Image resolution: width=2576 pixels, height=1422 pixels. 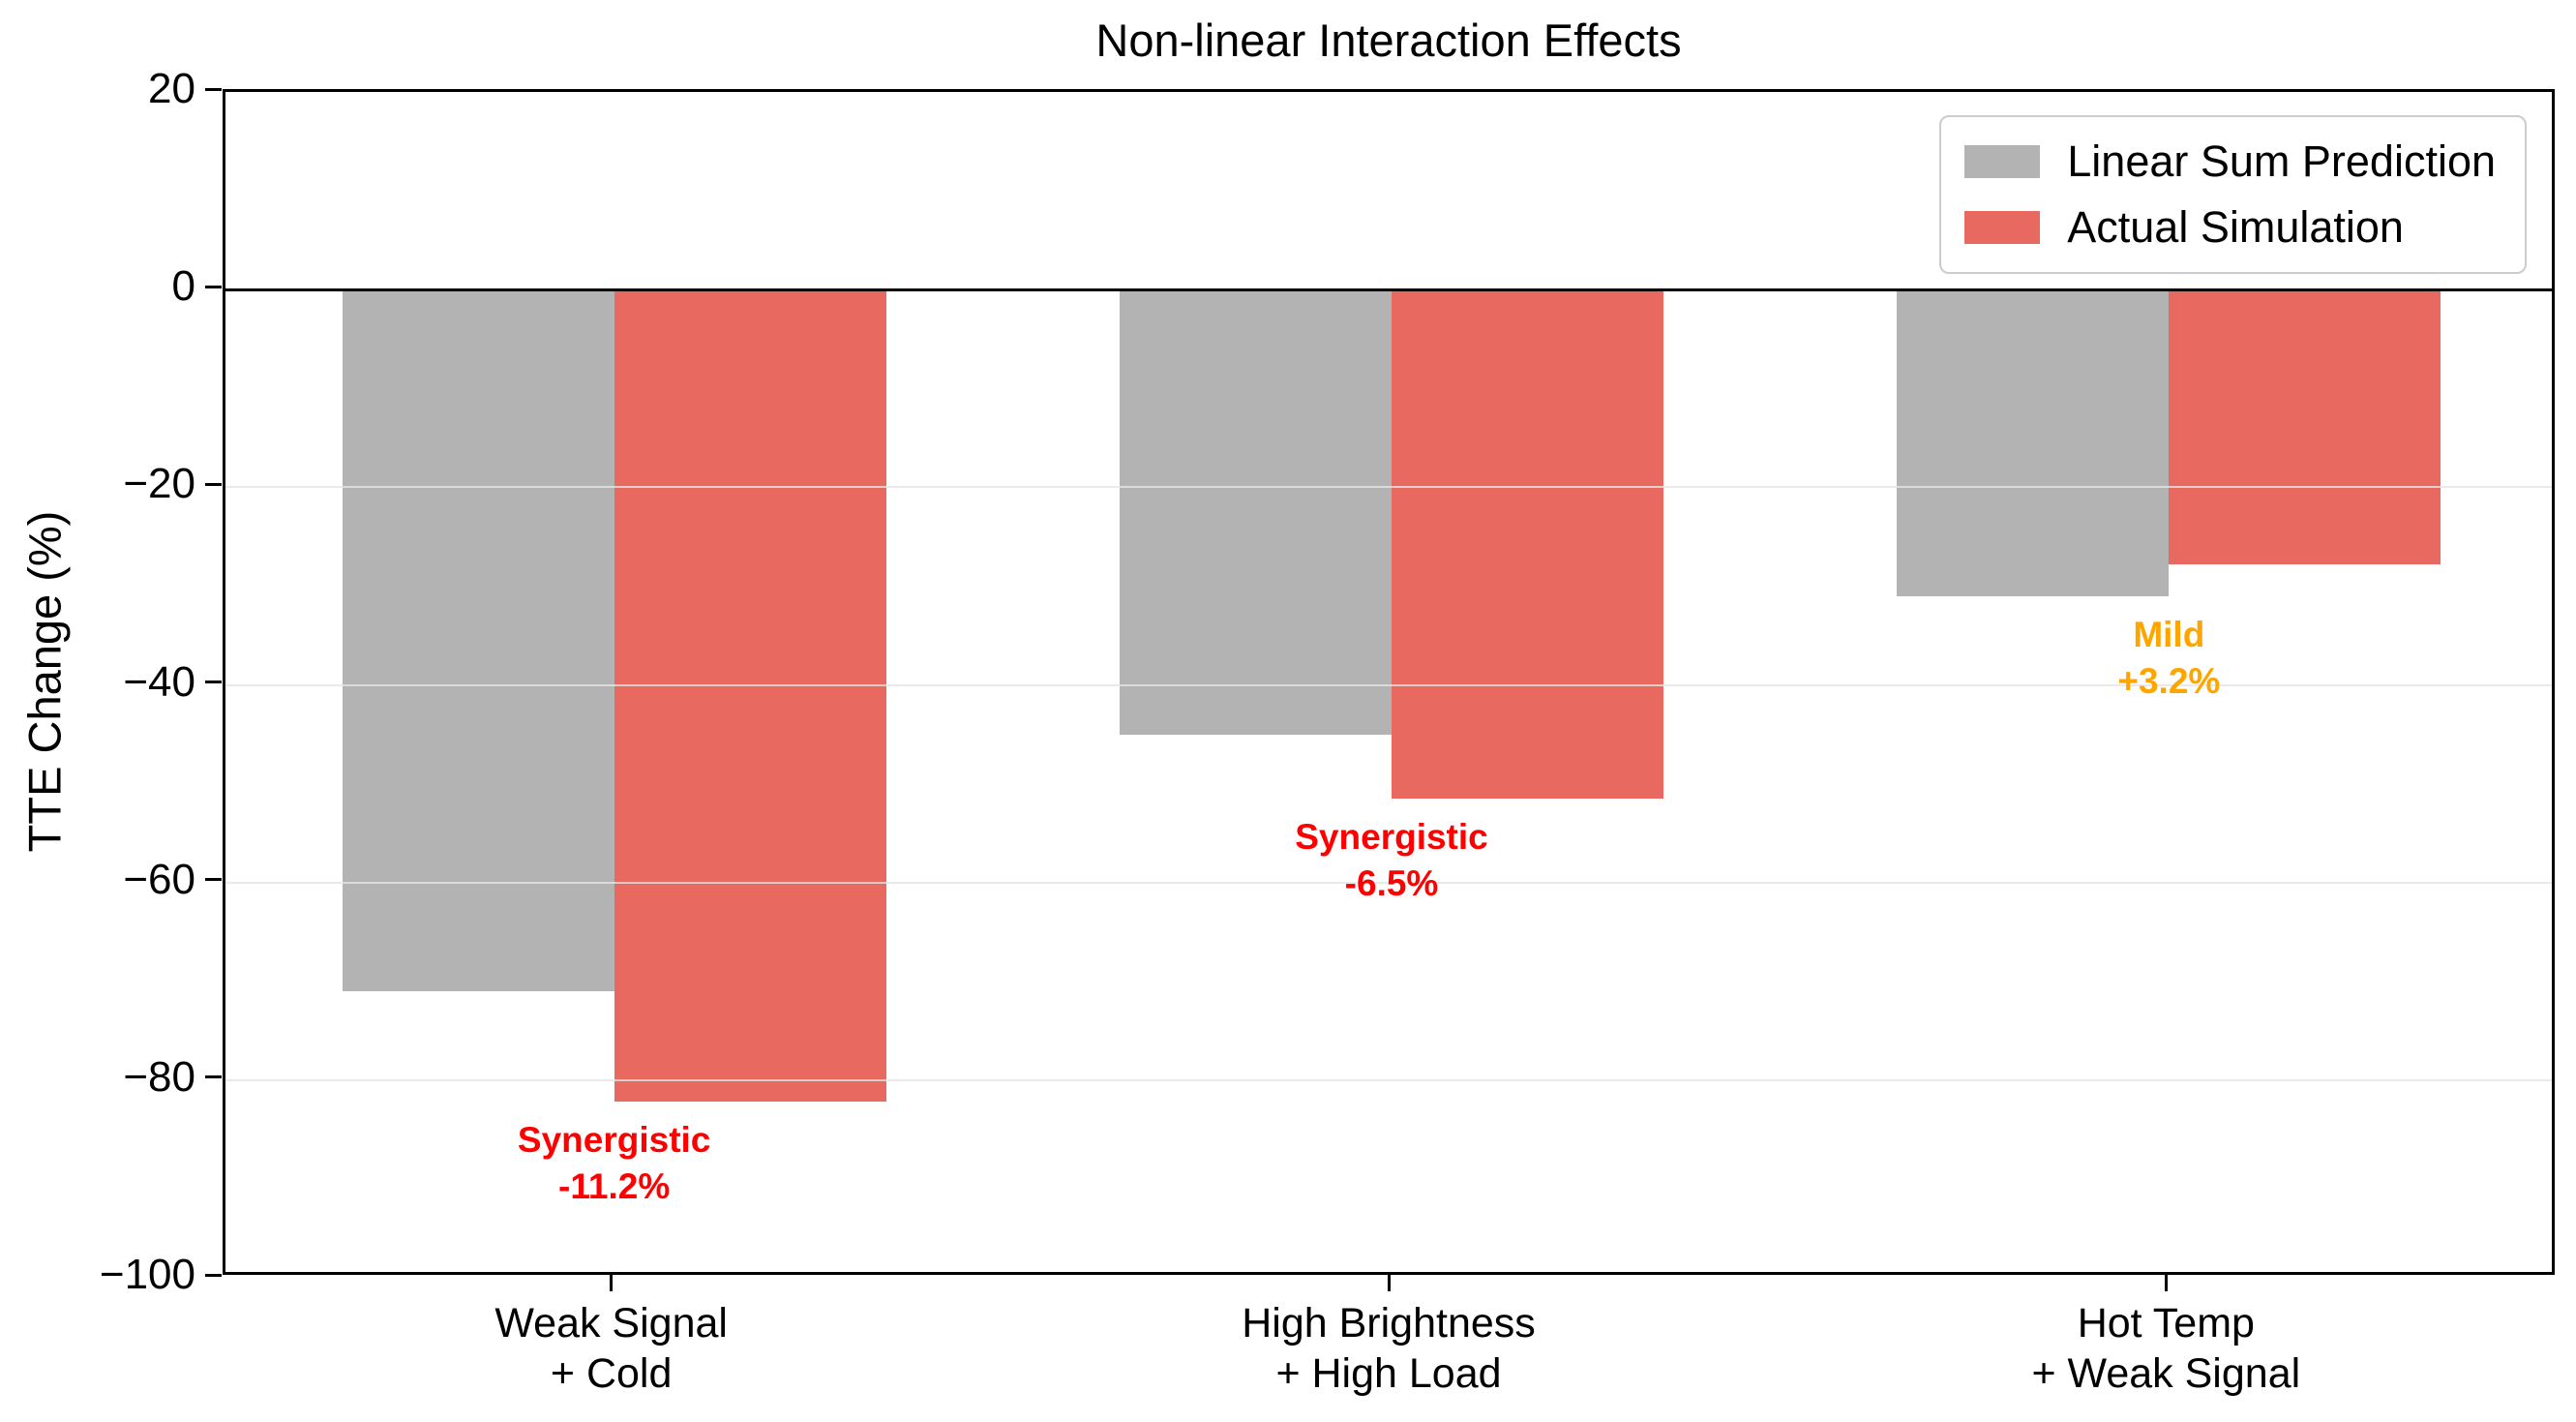 I want to click on y-tick-label-0: 0, so click(x=183, y=287).